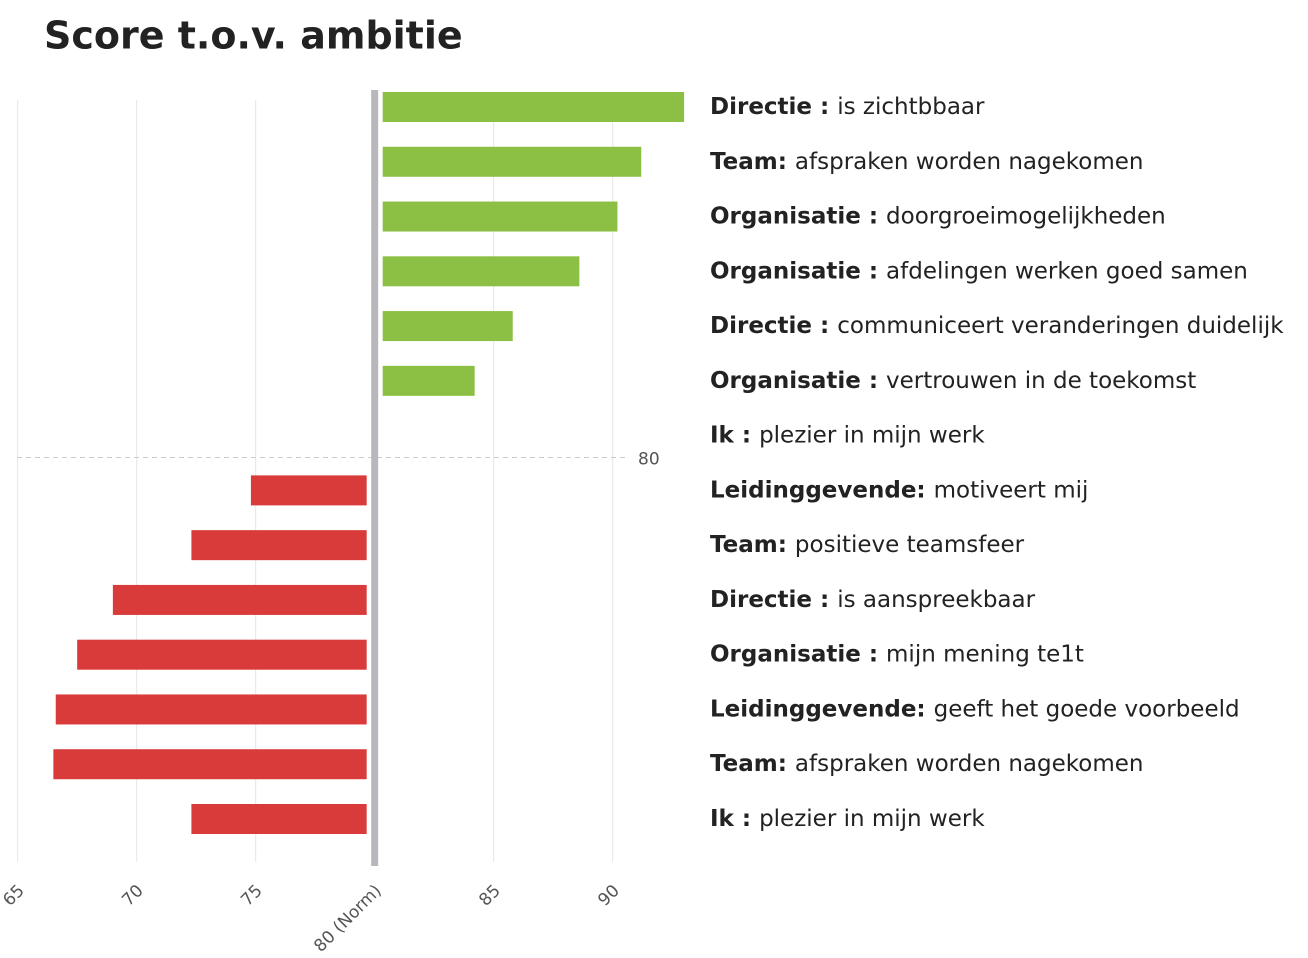 Image resolution: width=1308 pixels, height=958 pixels. What do you see at coordinates (1087, 709) in the screenshot?
I see `category-item: geeft het goede voorbeeld` at bounding box center [1087, 709].